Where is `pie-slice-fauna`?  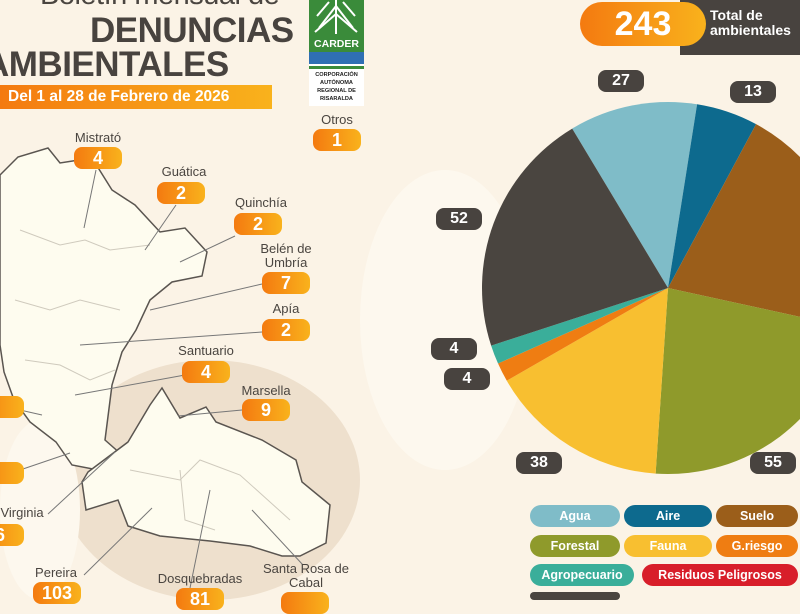
pie-slice-fauna is located at coordinates (587, 381).